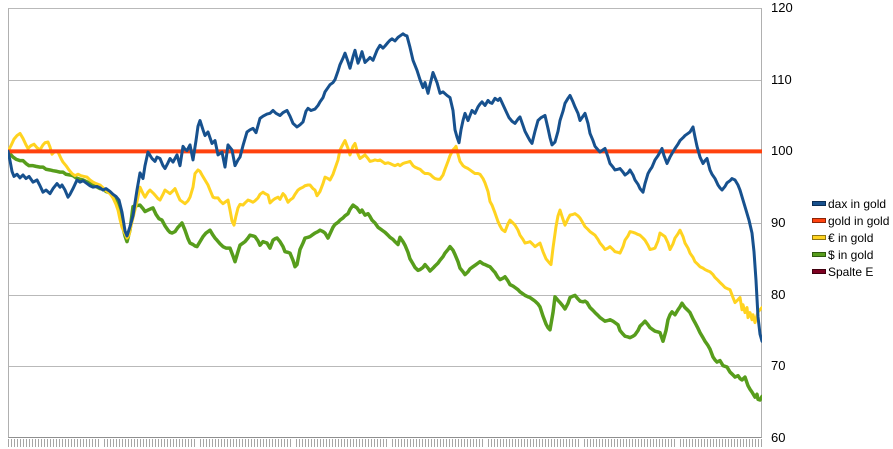 This screenshot has width=893, height=449. What do you see at coordinates (782, 151) in the screenshot?
I see `y-axis-label: 100` at bounding box center [782, 151].